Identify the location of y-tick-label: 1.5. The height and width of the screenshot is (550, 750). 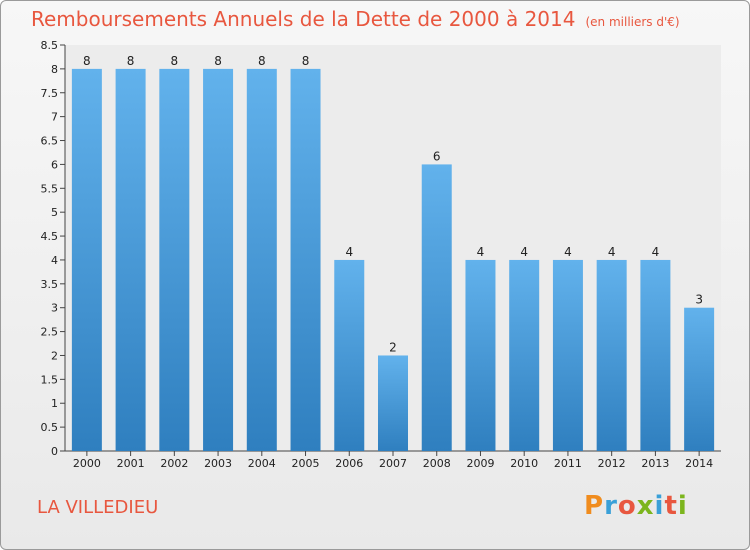
(50, 379).